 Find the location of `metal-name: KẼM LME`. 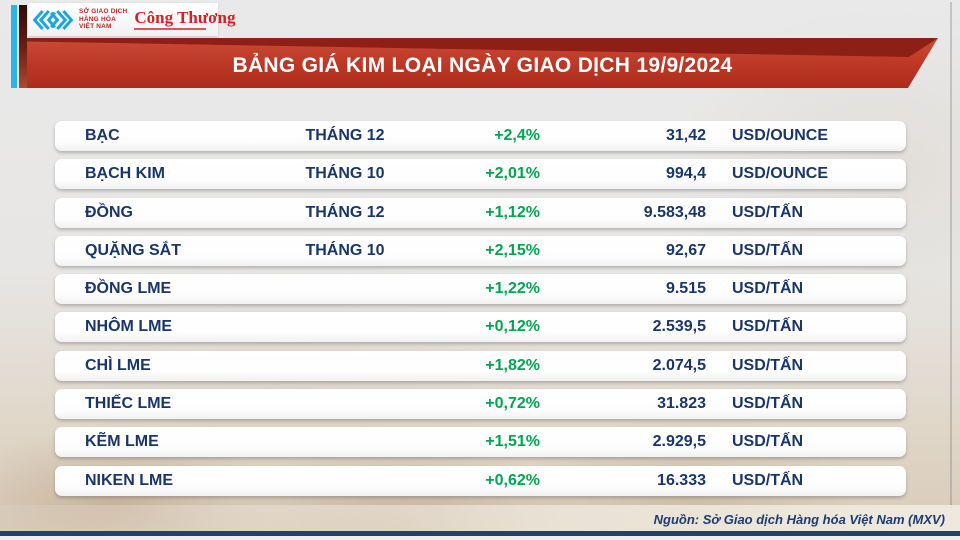

metal-name: KẼM LME is located at coordinates (122, 442).